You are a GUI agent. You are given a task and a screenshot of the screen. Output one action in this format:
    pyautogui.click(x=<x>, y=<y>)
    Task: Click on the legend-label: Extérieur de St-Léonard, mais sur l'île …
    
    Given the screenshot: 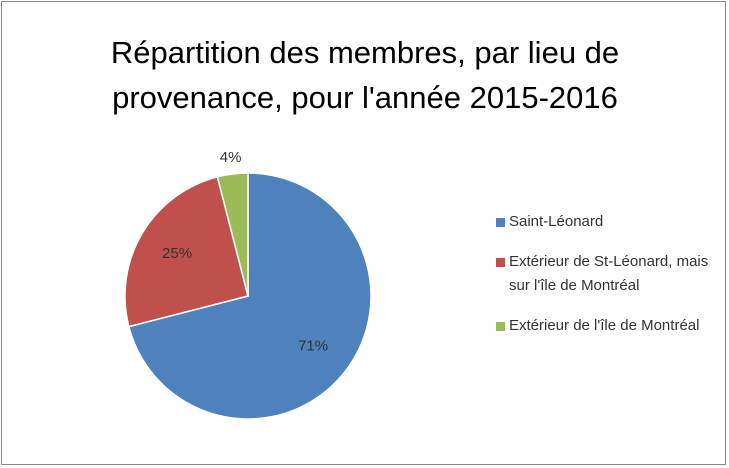 What is the action you would take?
    pyautogui.click(x=609, y=273)
    